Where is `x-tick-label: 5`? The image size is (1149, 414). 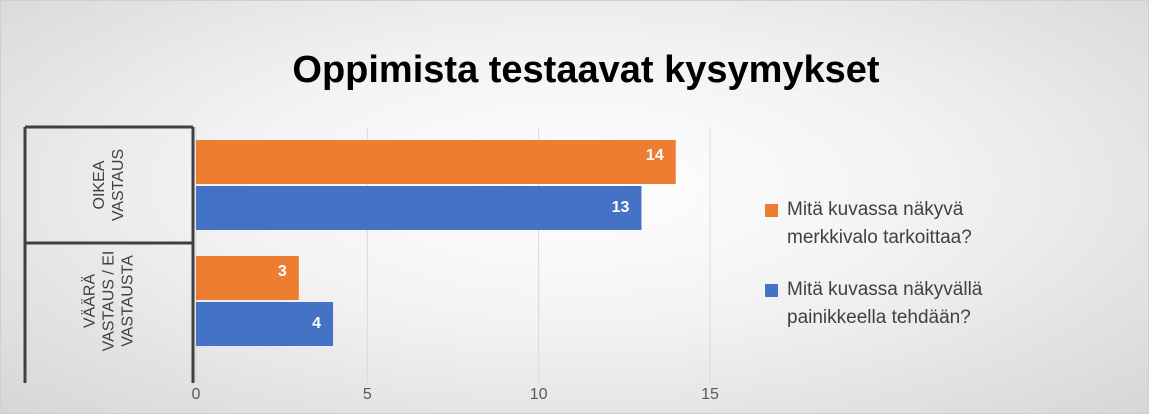
x-tick-label: 5 is located at coordinates (367, 394).